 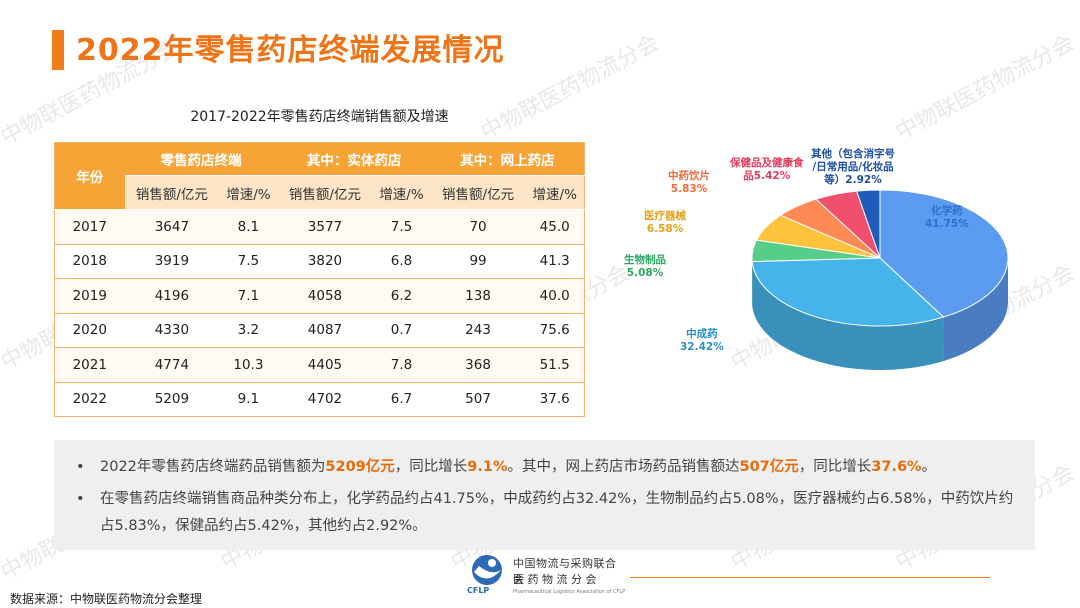 I want to click on table-row: 2017 3647 8.1 3577 7.5 70 45.0, so click(x=319, y=227).